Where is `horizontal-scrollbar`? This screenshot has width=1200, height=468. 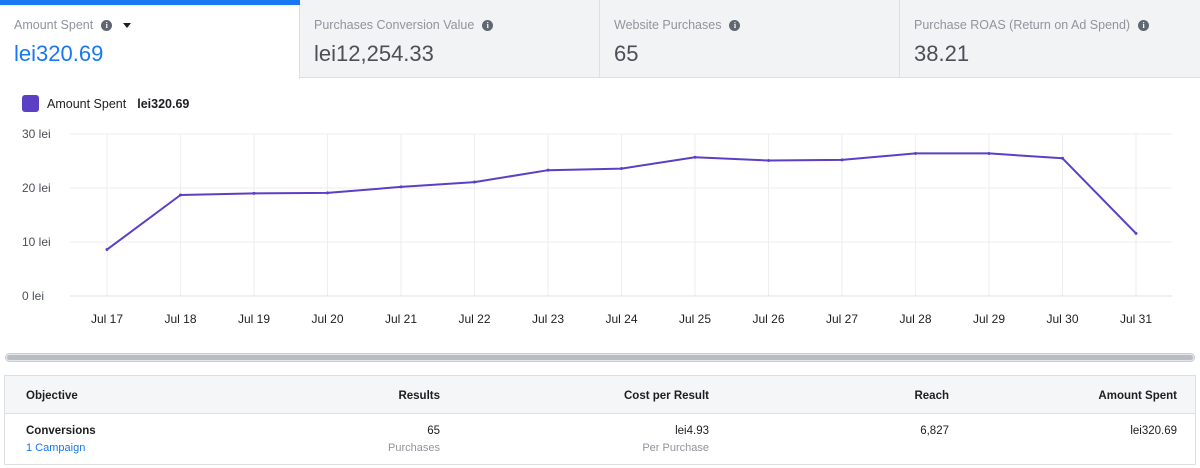 horizontal-scrollbar is located at coordinates (600, 357).